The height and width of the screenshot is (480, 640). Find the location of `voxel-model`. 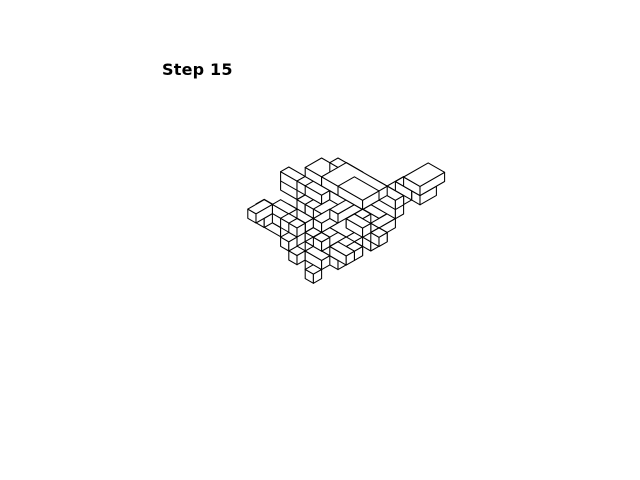

voxel-model is located at coordinates (346, 220).